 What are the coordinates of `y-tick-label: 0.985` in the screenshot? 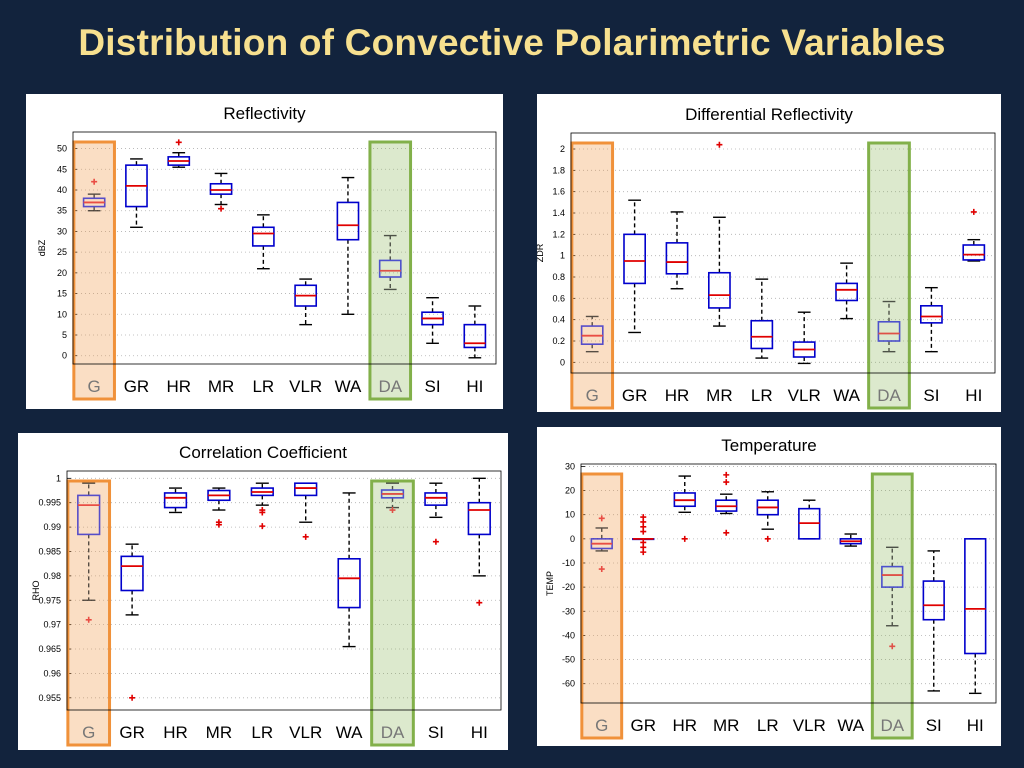 It's located at (49, 551).